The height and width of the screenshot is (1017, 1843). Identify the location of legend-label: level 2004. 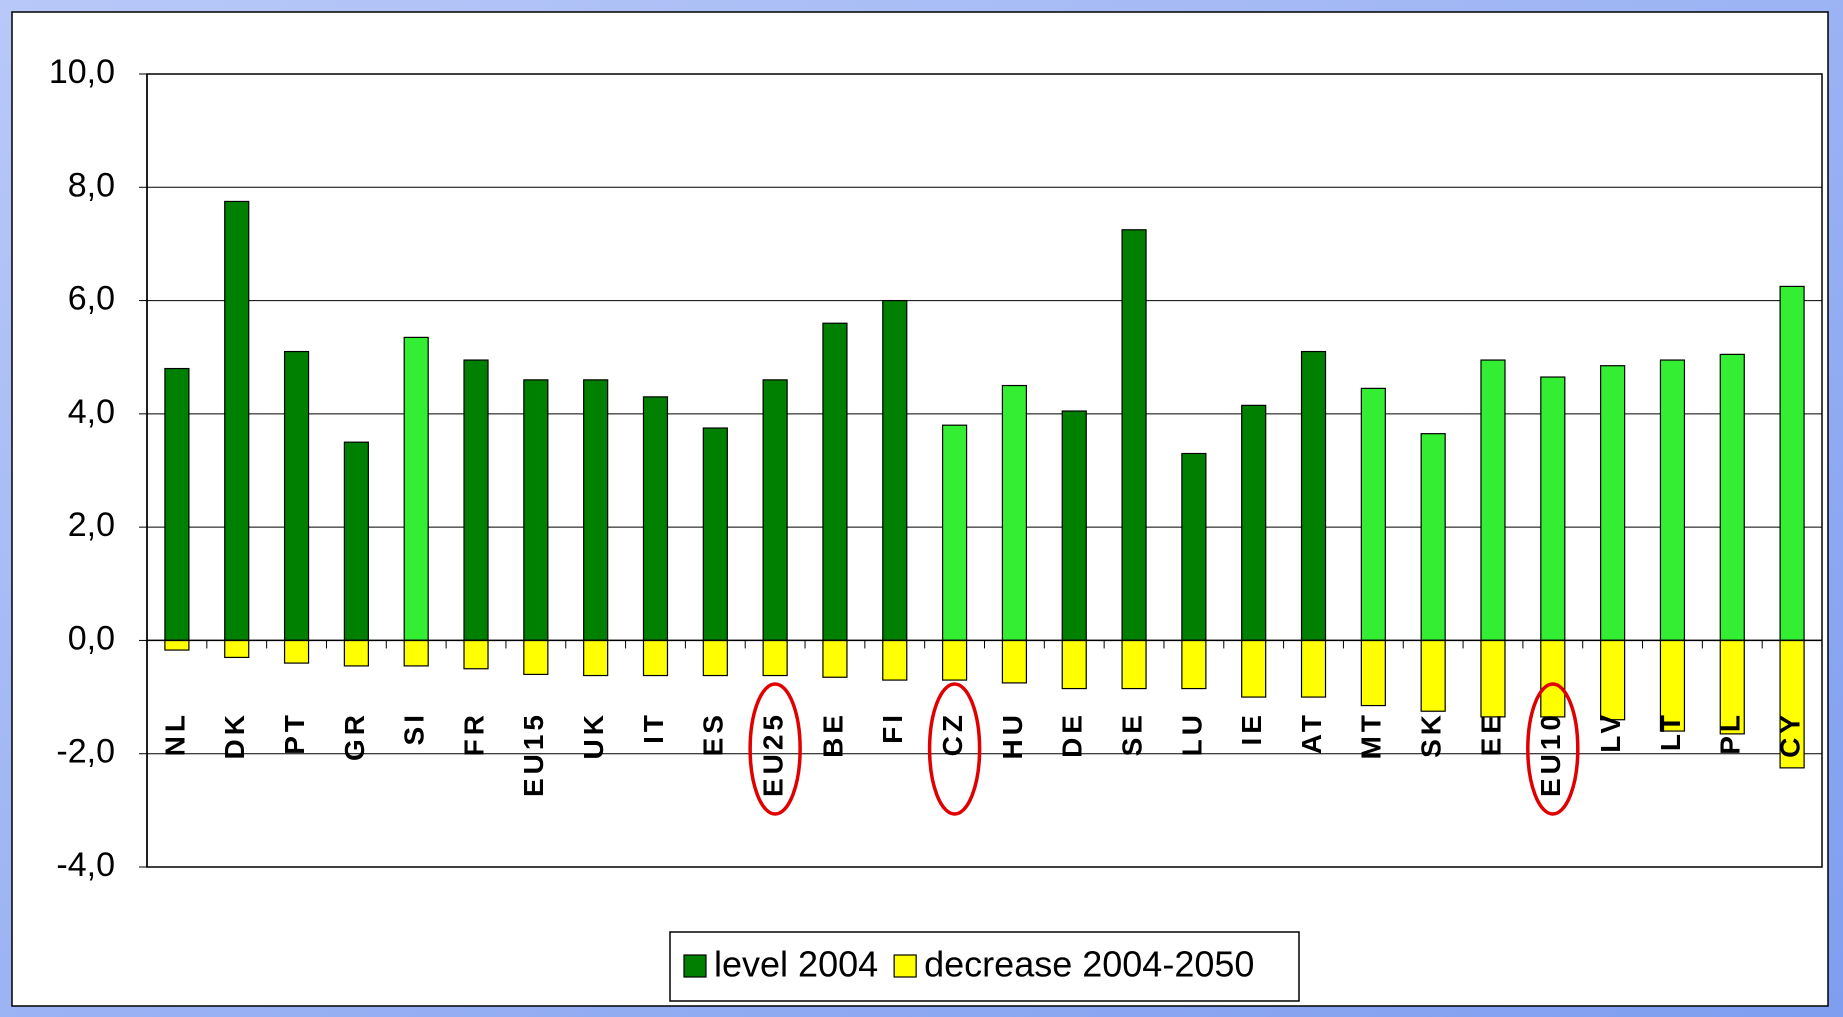
(796, 964).